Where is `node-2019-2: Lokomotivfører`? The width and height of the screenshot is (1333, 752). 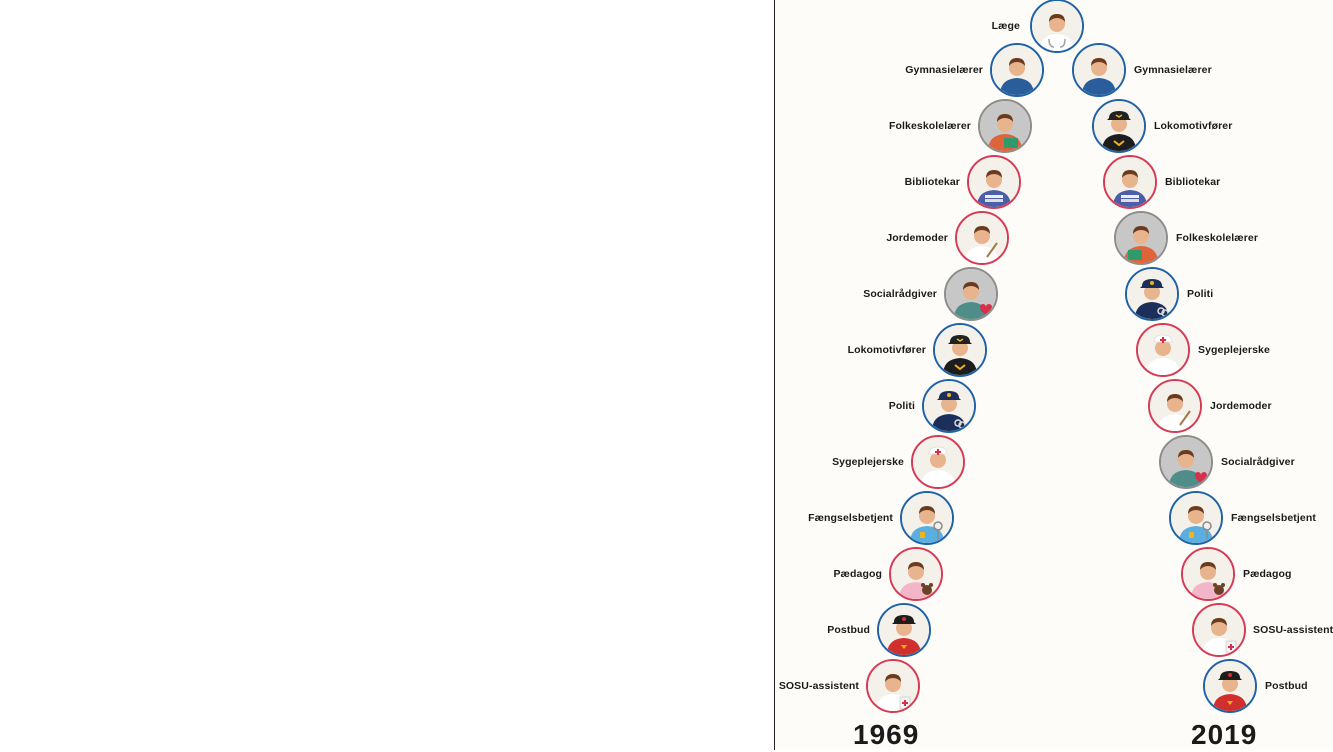
node-2019-2: Lokomotivfører is located at coordinates (1162, 126).